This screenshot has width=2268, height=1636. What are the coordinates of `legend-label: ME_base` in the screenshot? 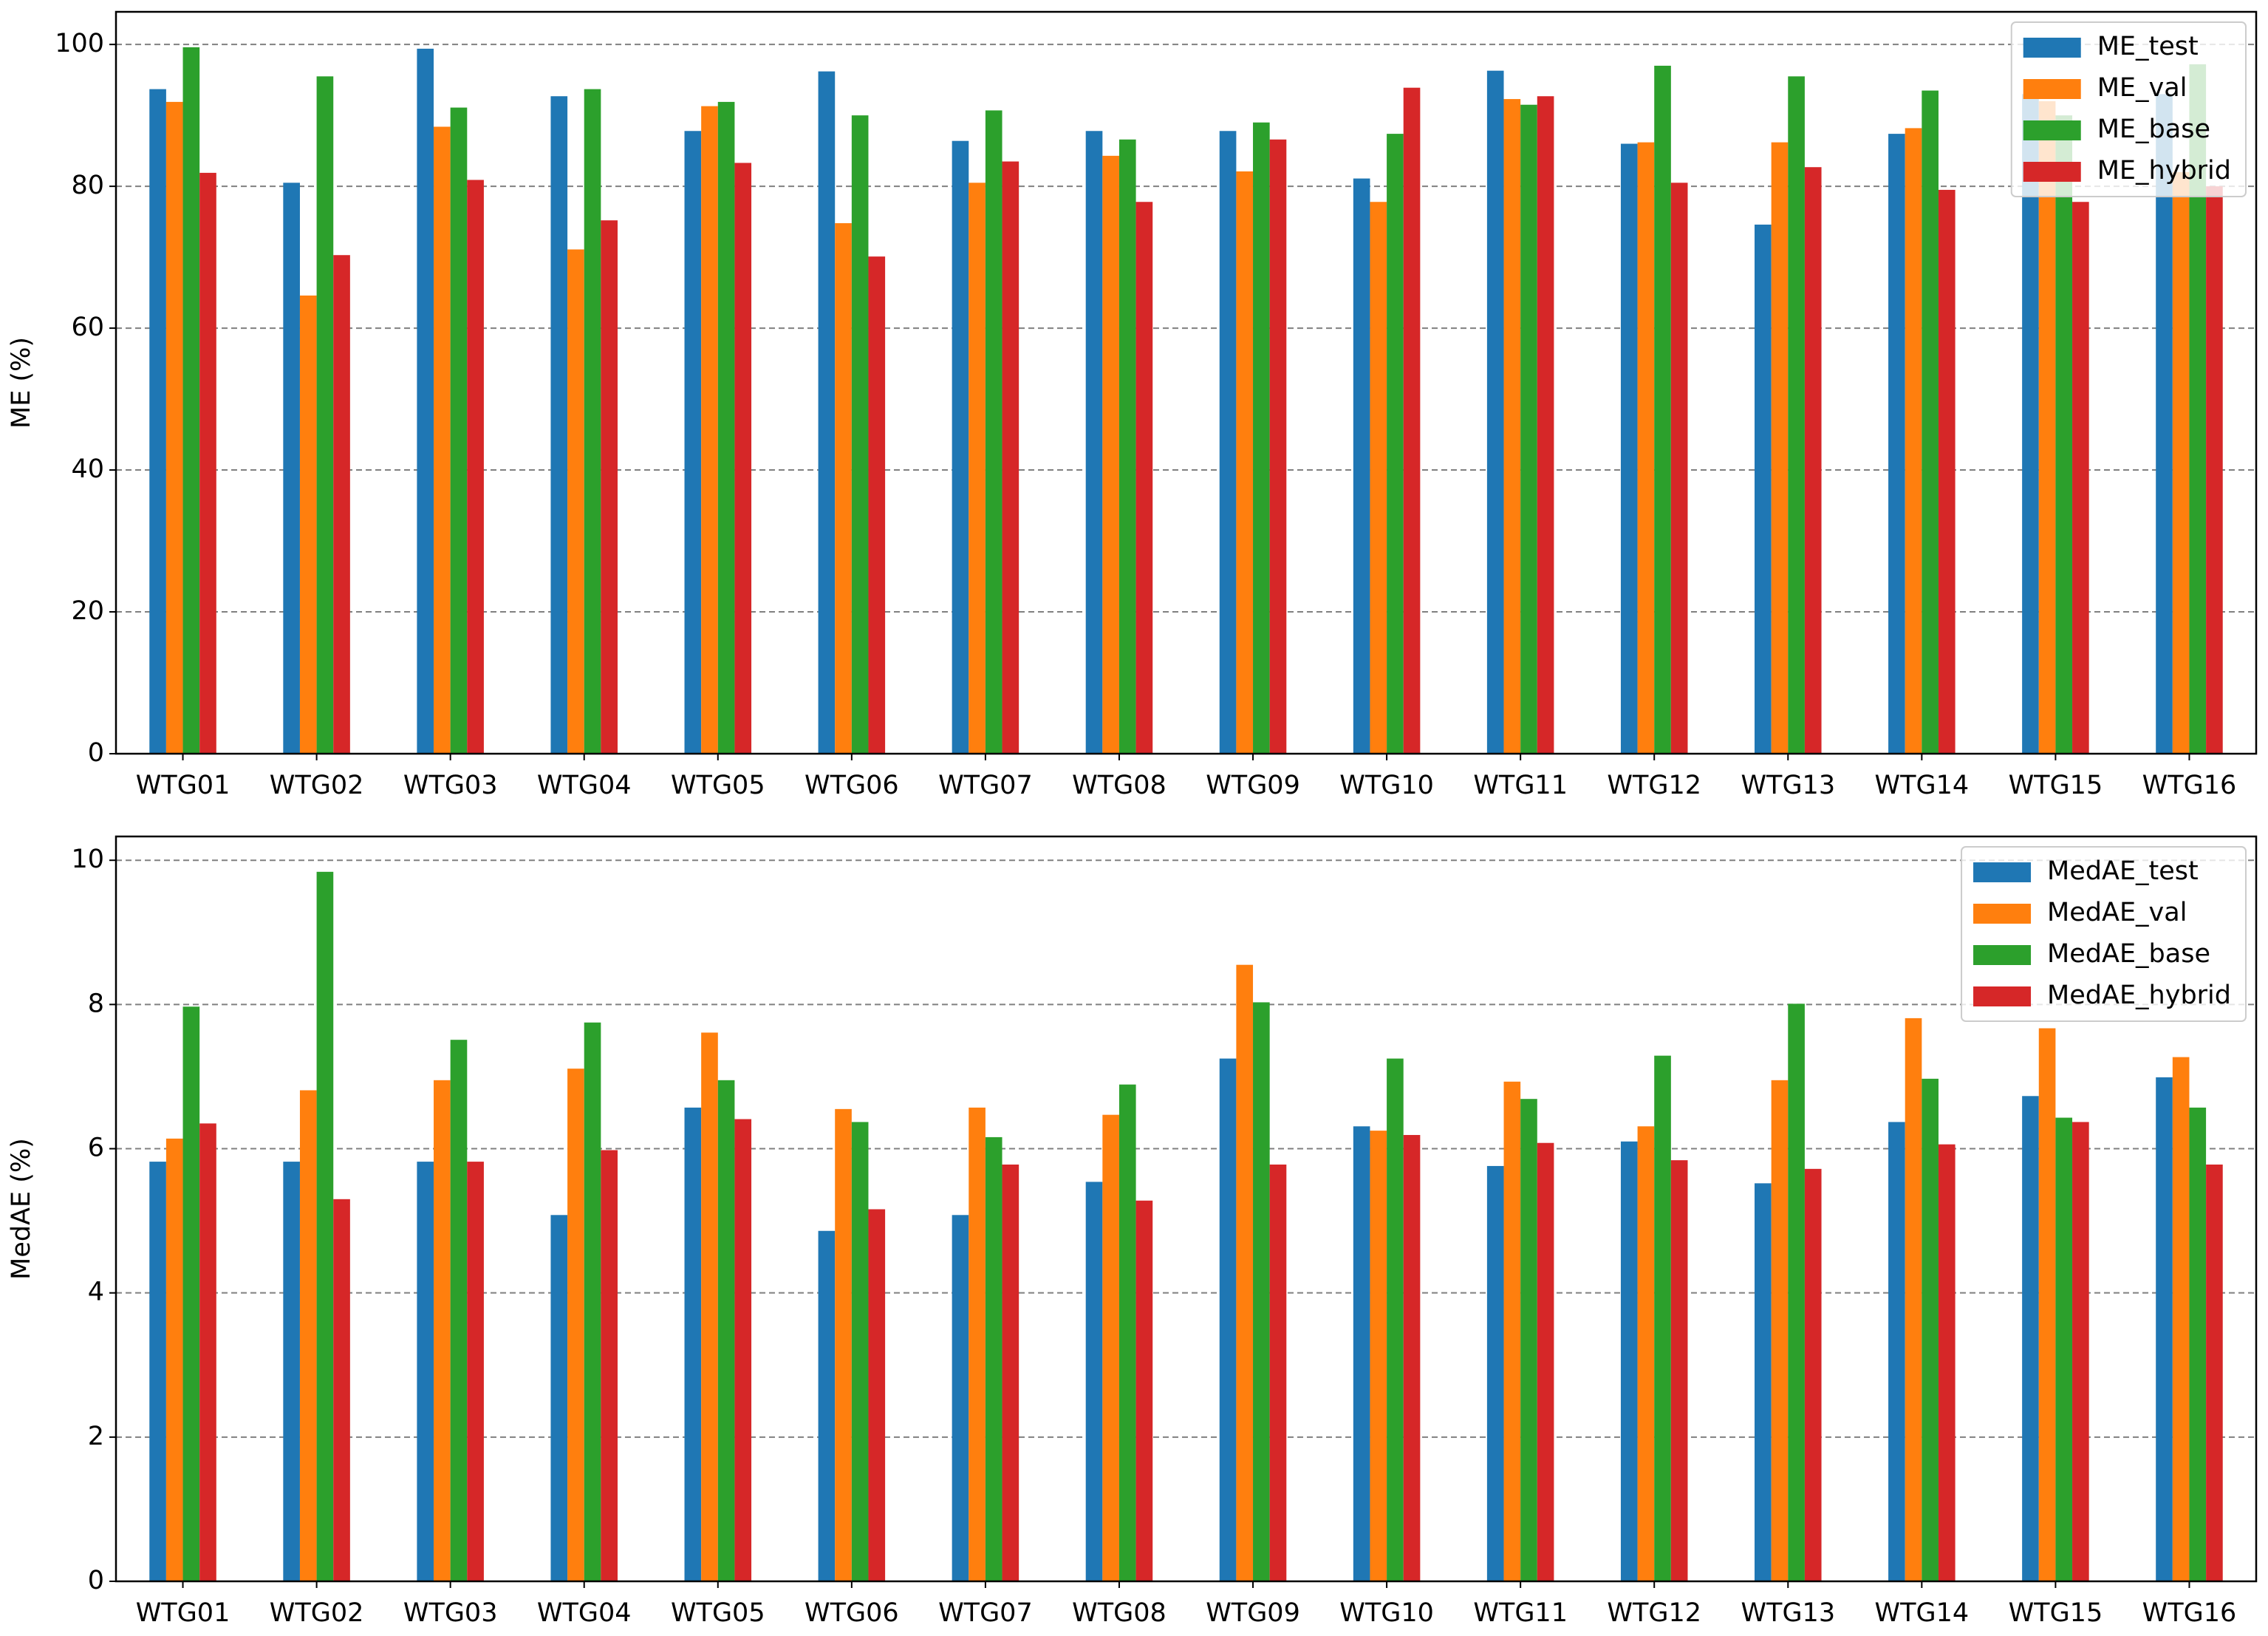 It's located at (2153, 129).